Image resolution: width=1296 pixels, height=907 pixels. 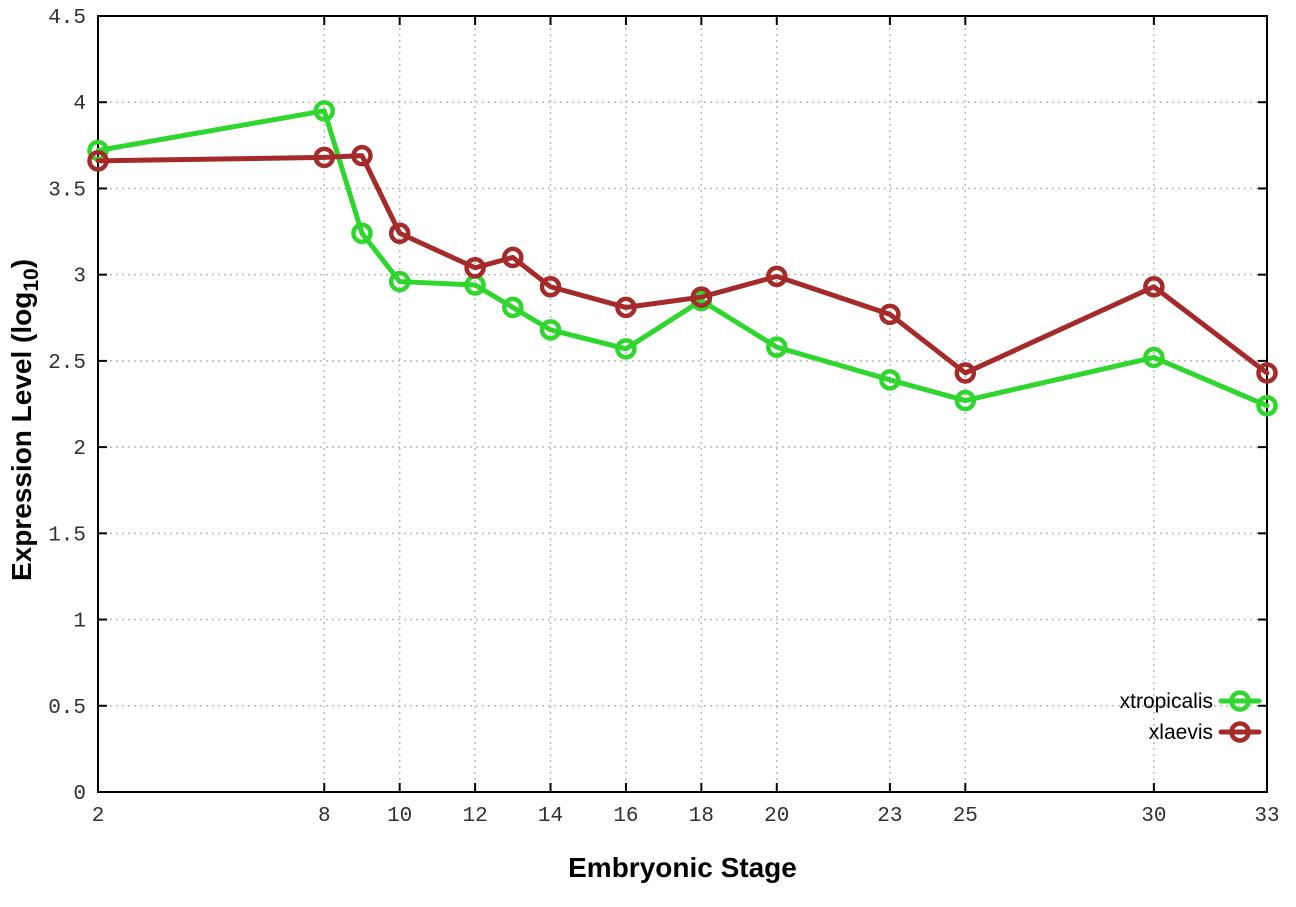 What do you see at coordinates (701, 816) in the screenshot?
I see `x-tick-label: 18` at bounding box center [701, 816].